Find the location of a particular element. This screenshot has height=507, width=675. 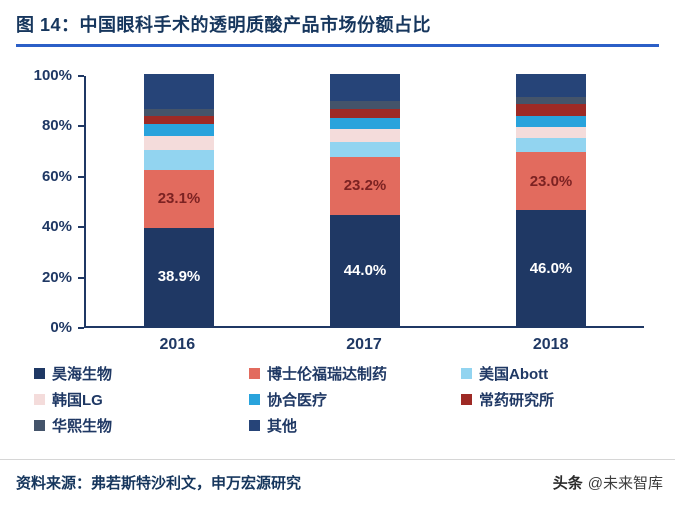

bar-column-2018: 46.0% 23.0% is located at coordinates (551, 200).